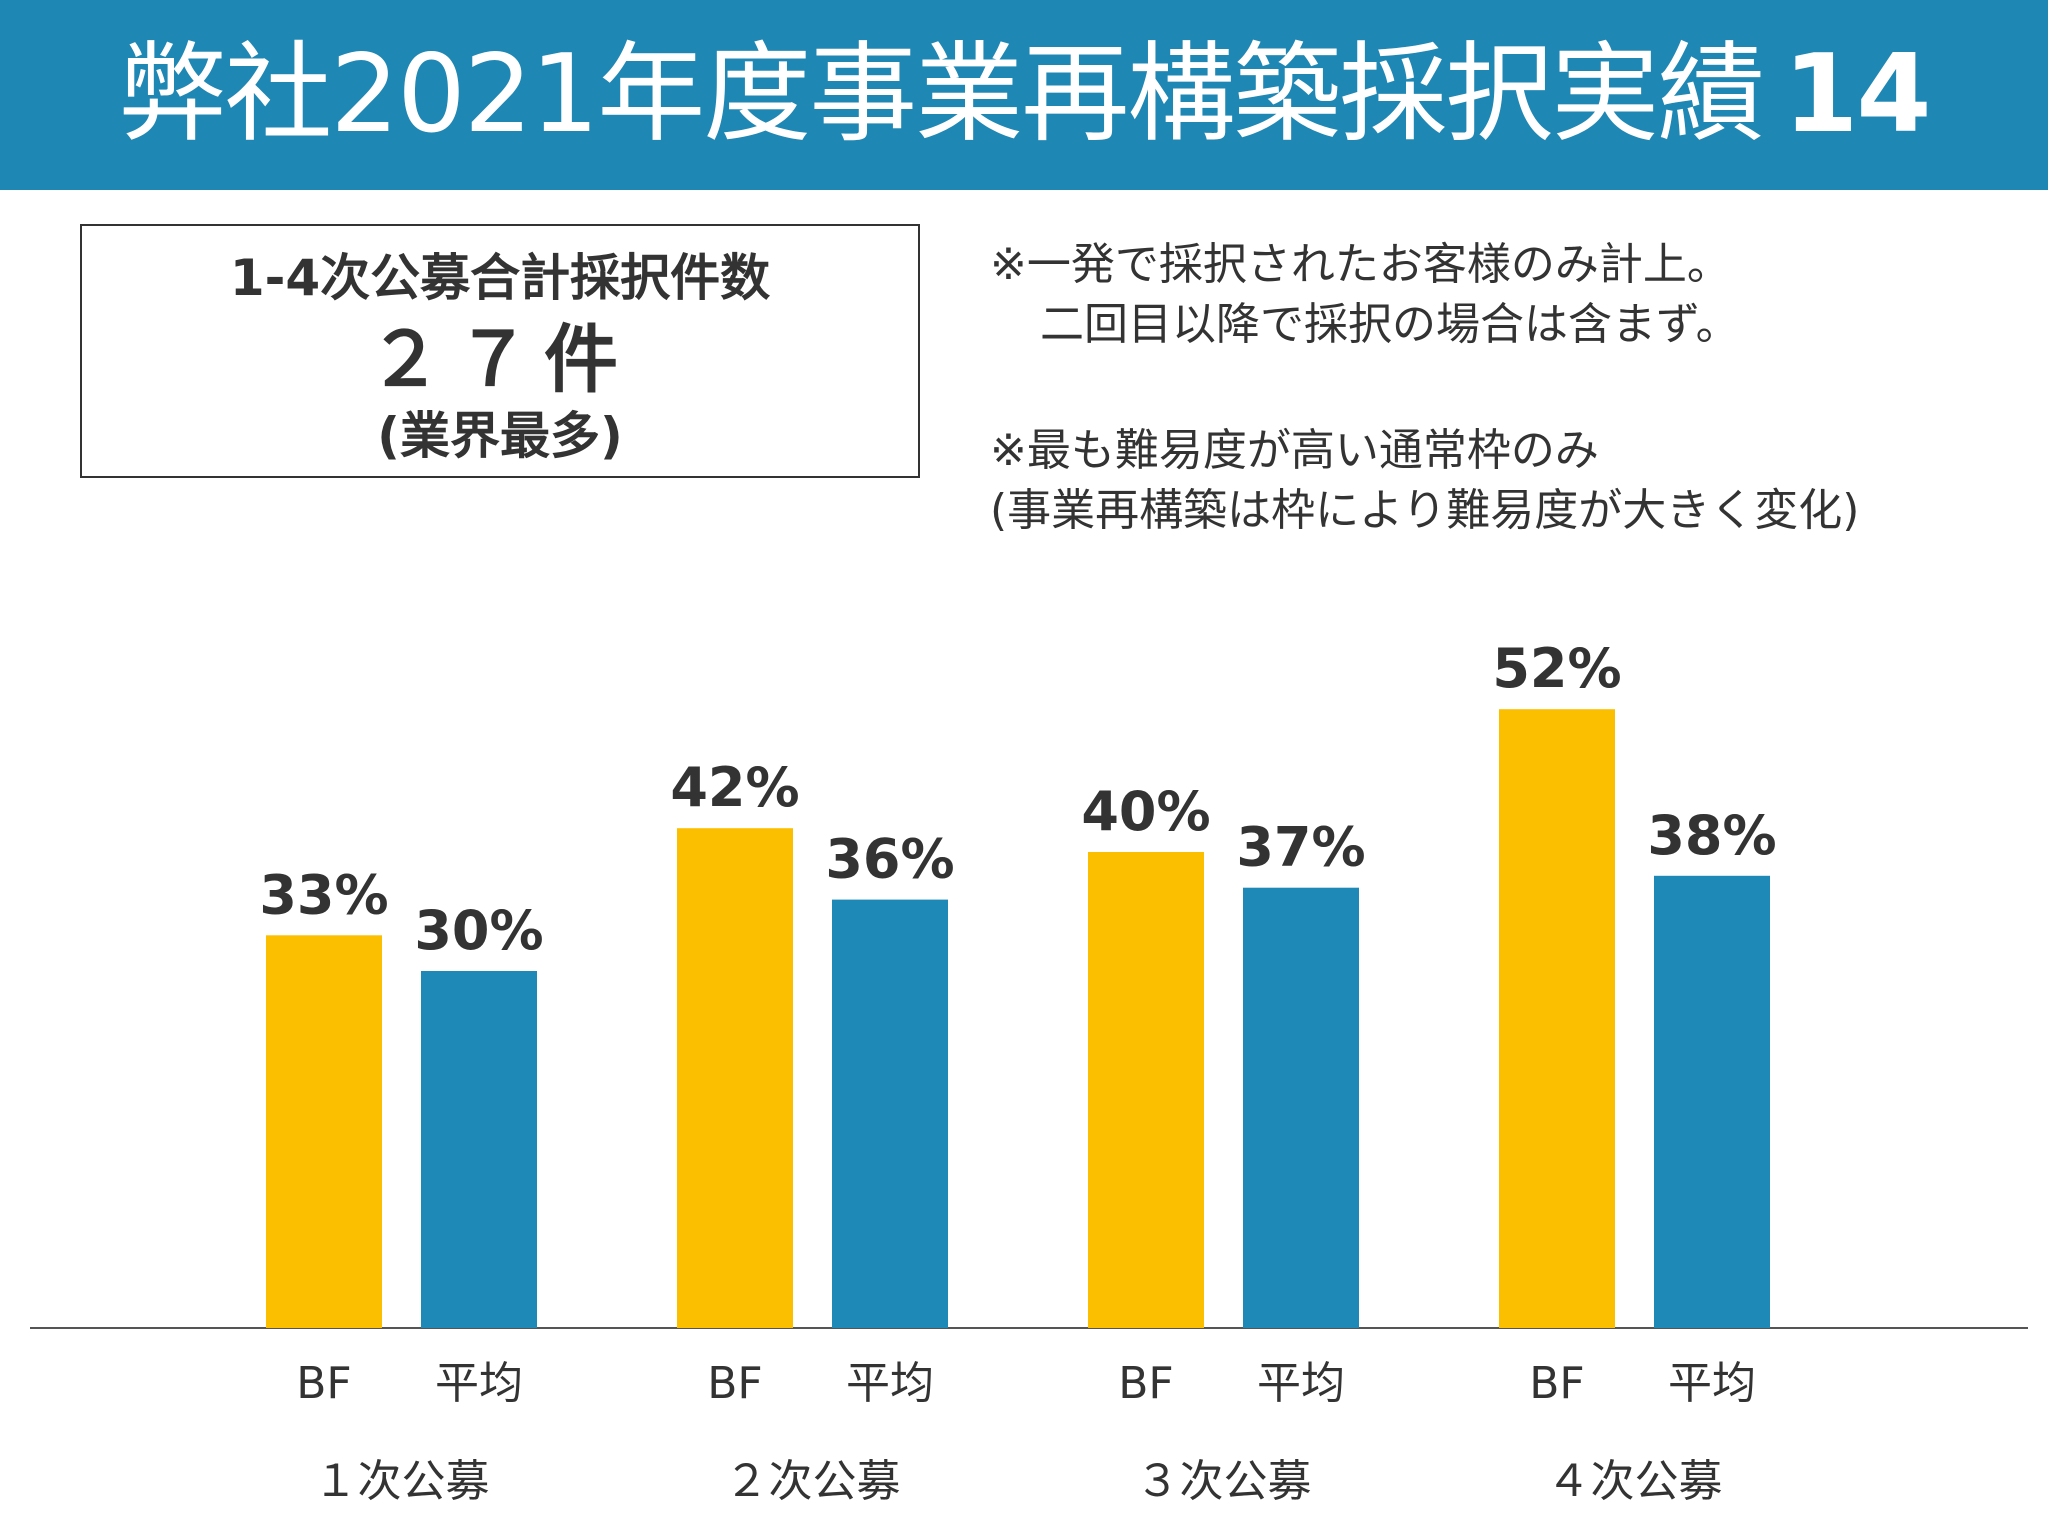  Describe the element at coordinates (941, 94) in the screenshot. I see `page-title-text: 弊社2021年度事業再構築採択実績` at that location.